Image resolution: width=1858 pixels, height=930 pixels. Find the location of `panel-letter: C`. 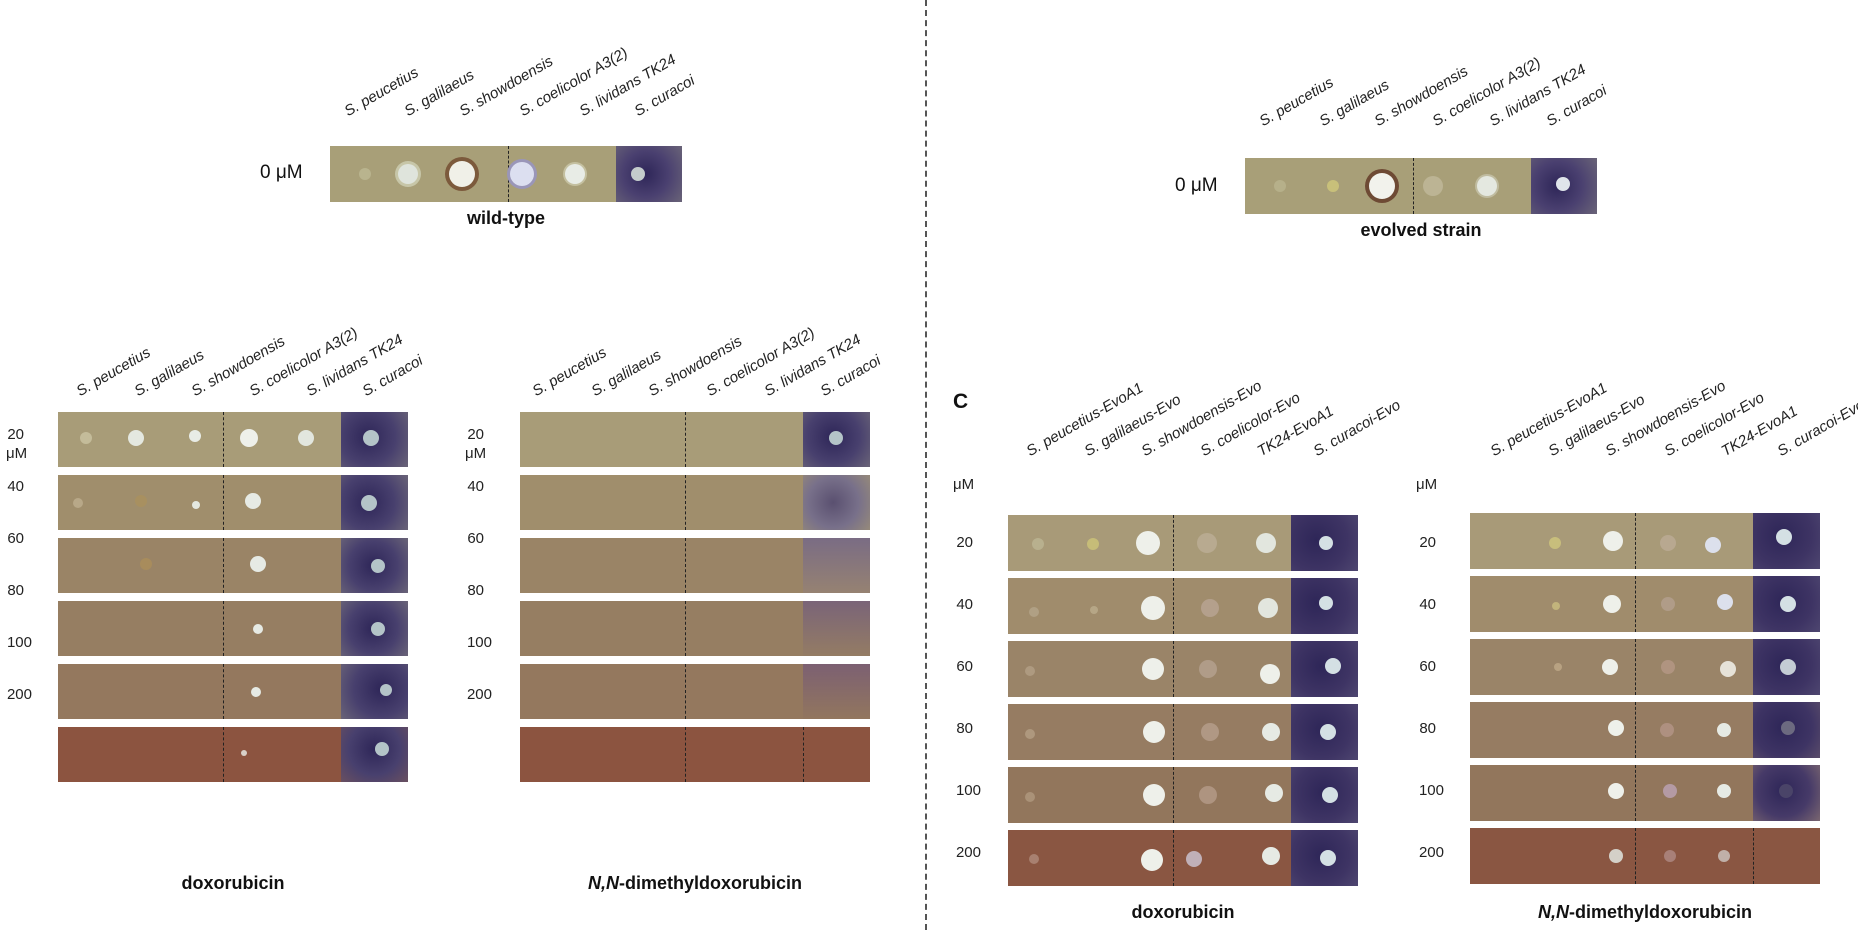

panel-letter: C is located at coordinates (961, 401).